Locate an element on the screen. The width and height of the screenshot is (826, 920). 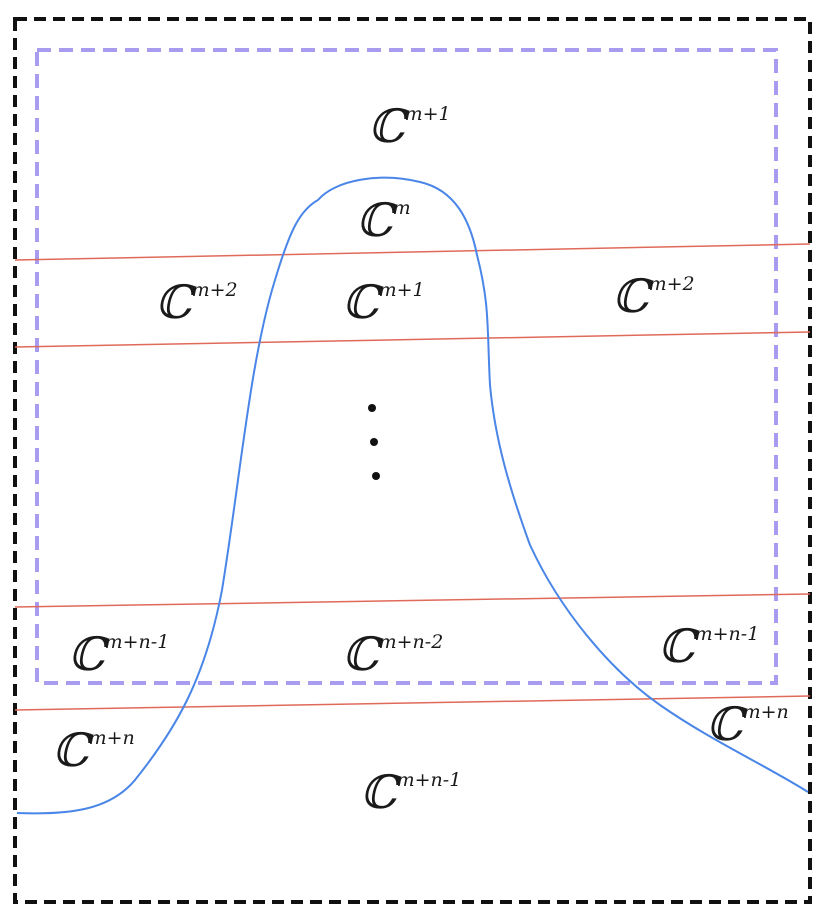
region-label-band1-left: ℂm+2 is located at coordinates (196, 302).